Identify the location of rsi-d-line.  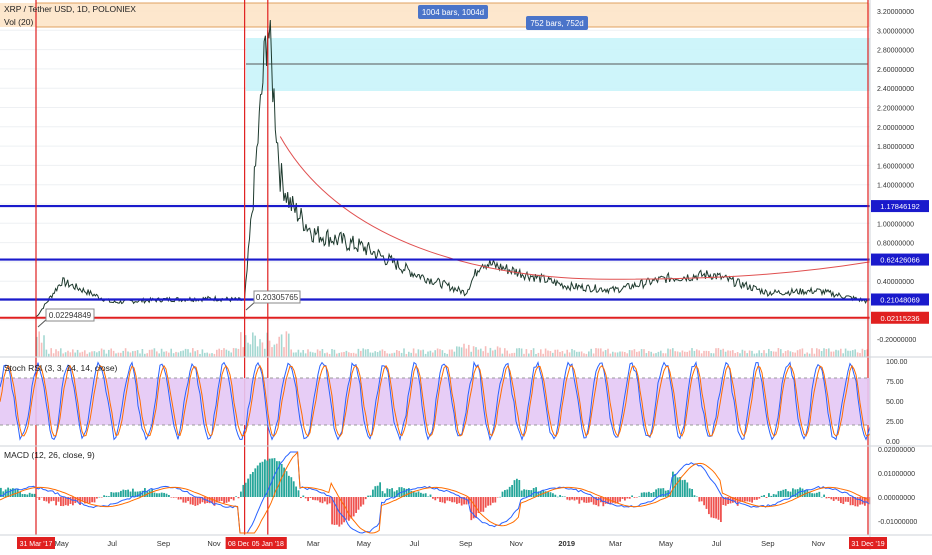
(435, 401).